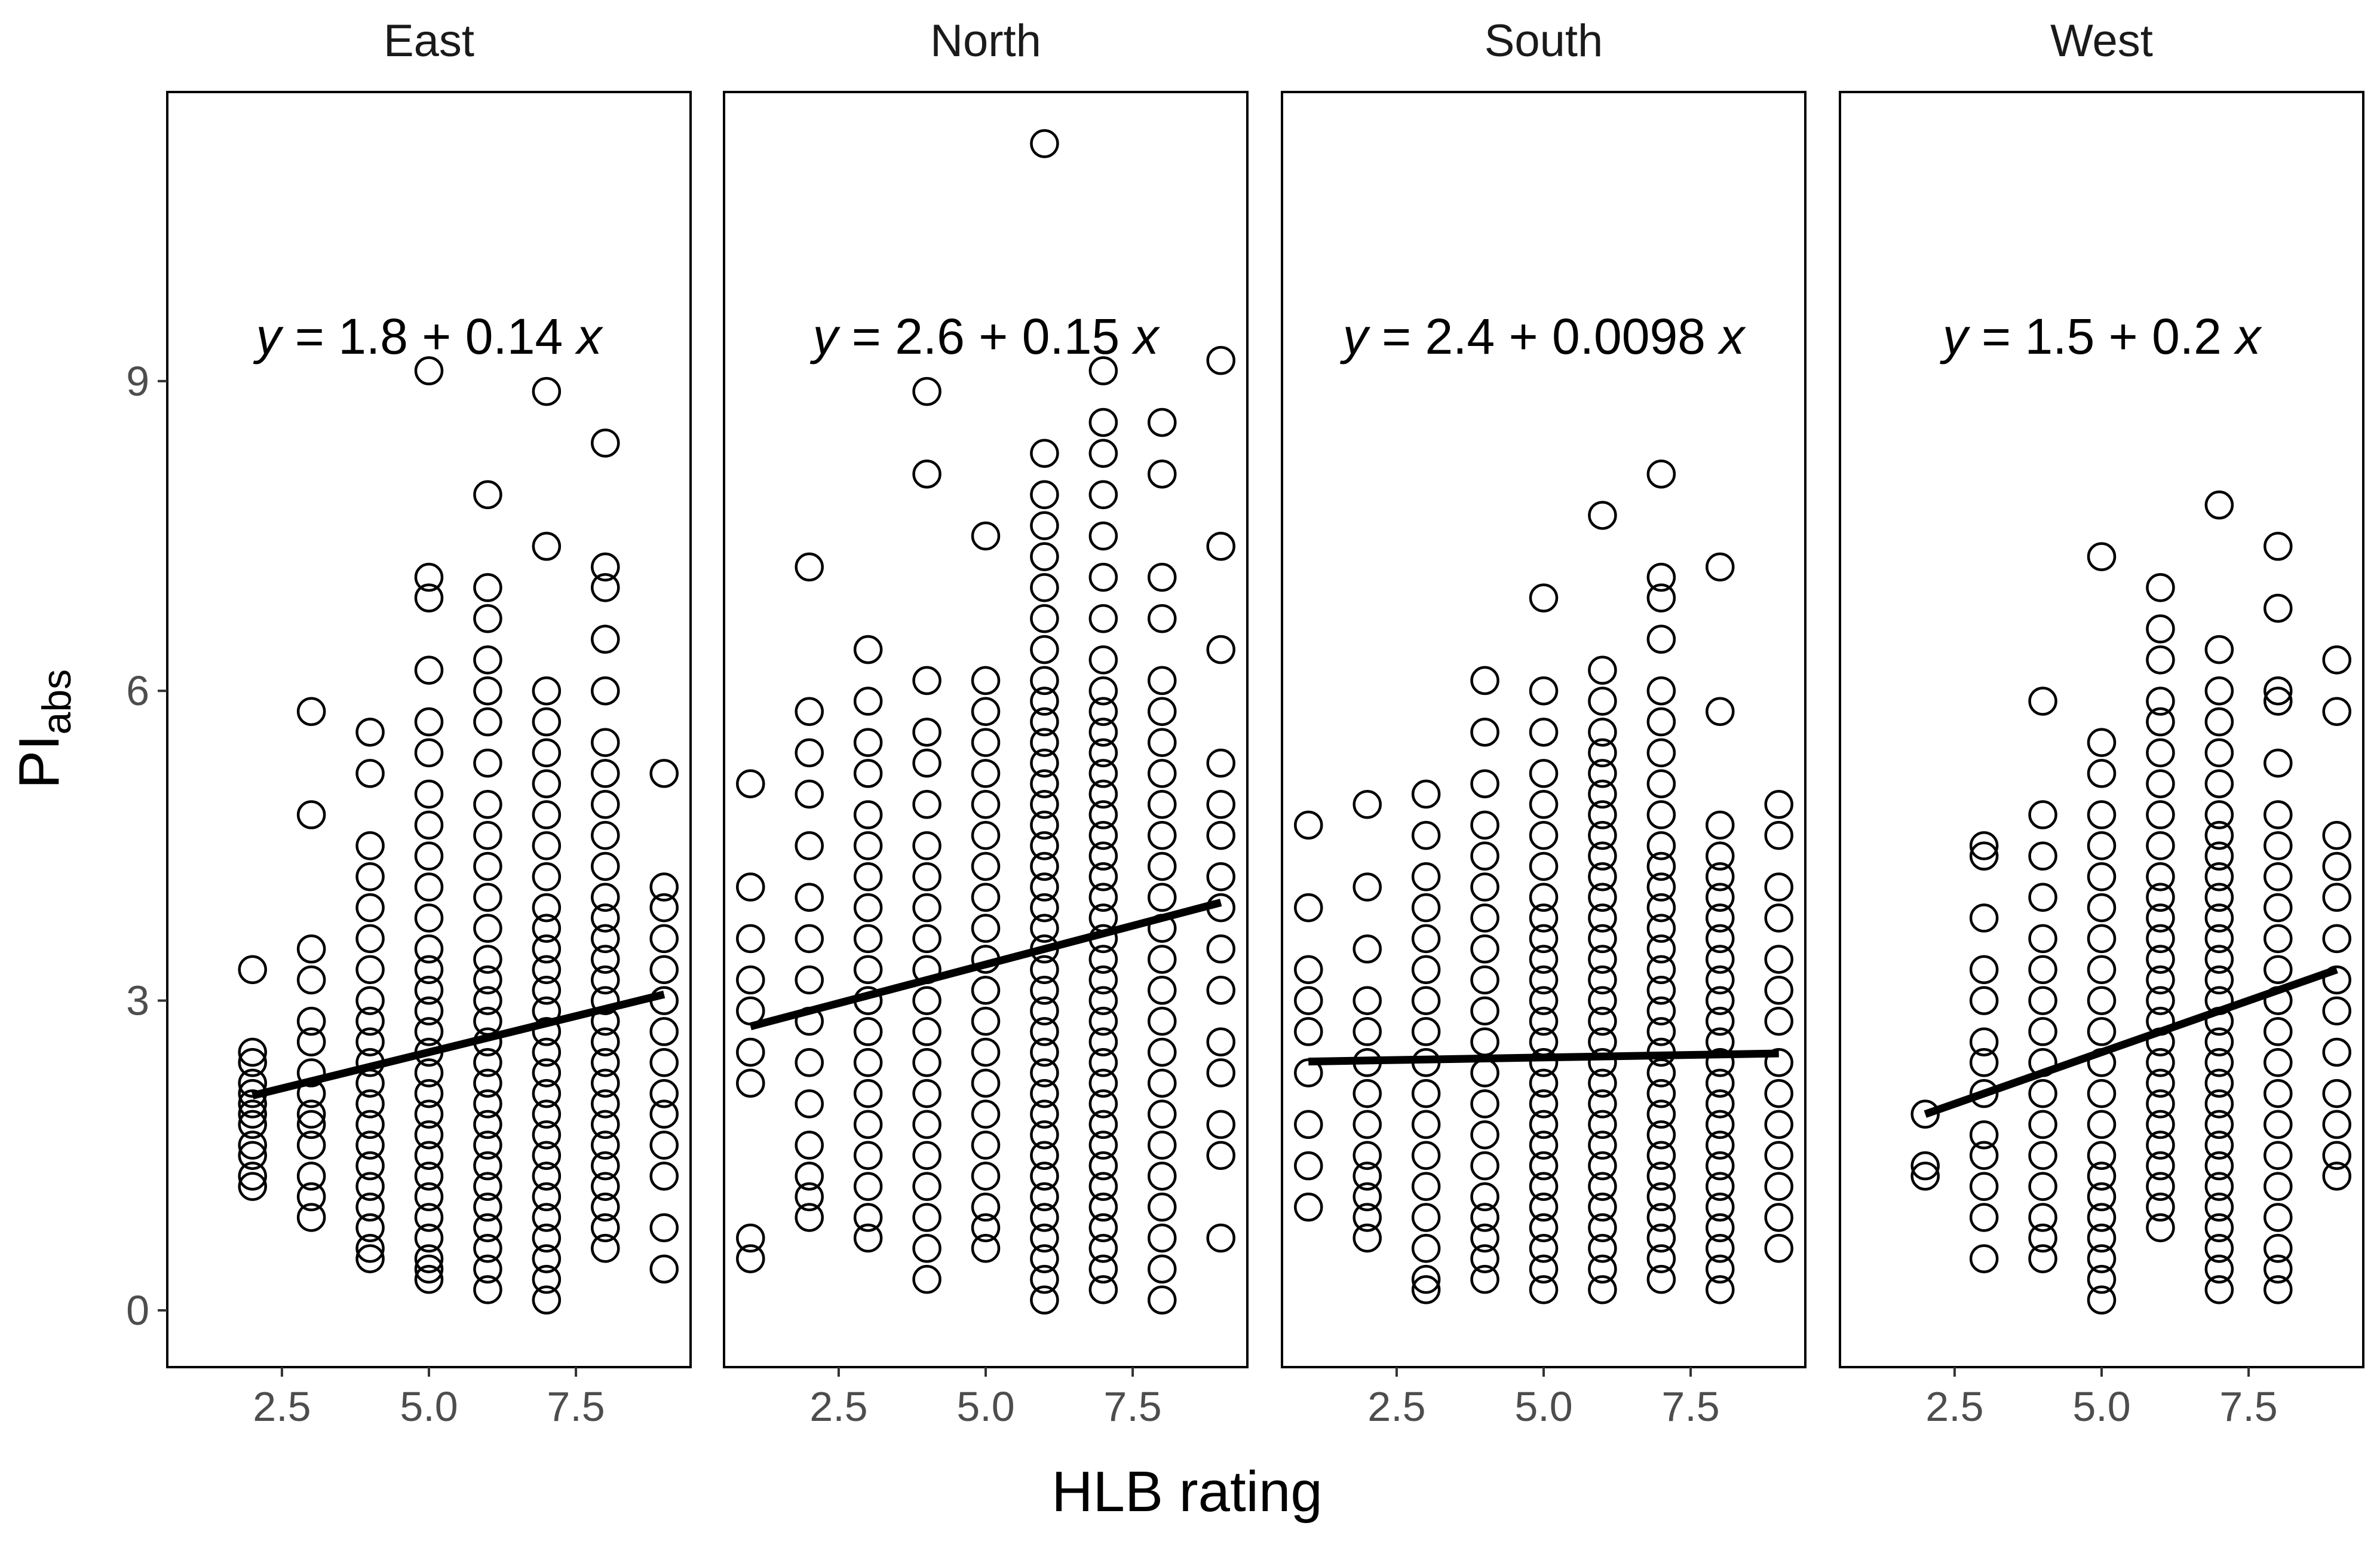  What do you see at coordinates (1543, 1406) in the screenshot?
I see `x-tick-label: 5.0` at bounding box center [1543, 1406].